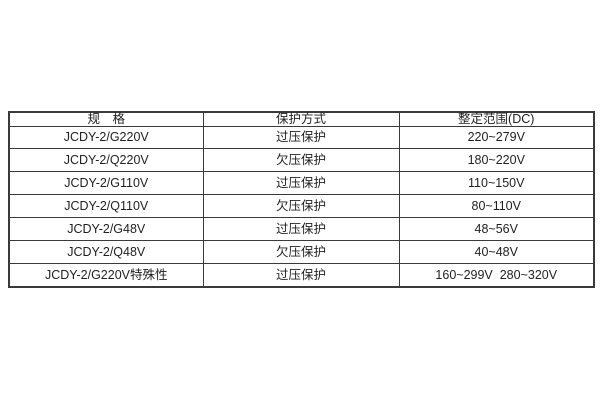 This screenshot has width=600, height=400. What do you see at coordinates (496, 251) in the screenshot?
I see `range-cell: 40~48V` at bounding box center [496, 251].